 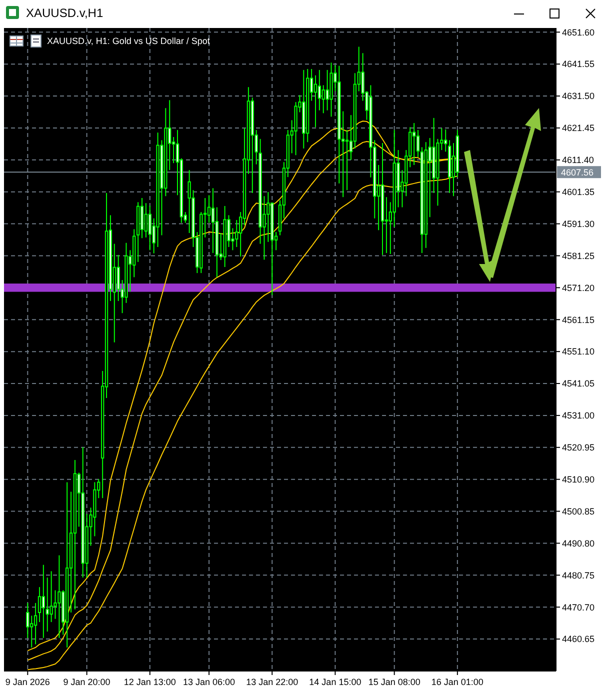 What do you see at coordinates (65, 13) in the screenshot?
I see `chart-title: XAUUSD.v,H1` at bounding box center [65, 13].